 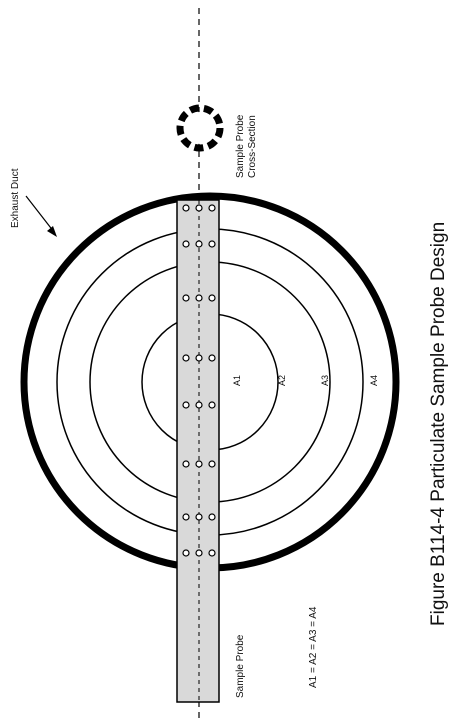 I want to click on area-label-a2: A2, so click(x=282, y=380).